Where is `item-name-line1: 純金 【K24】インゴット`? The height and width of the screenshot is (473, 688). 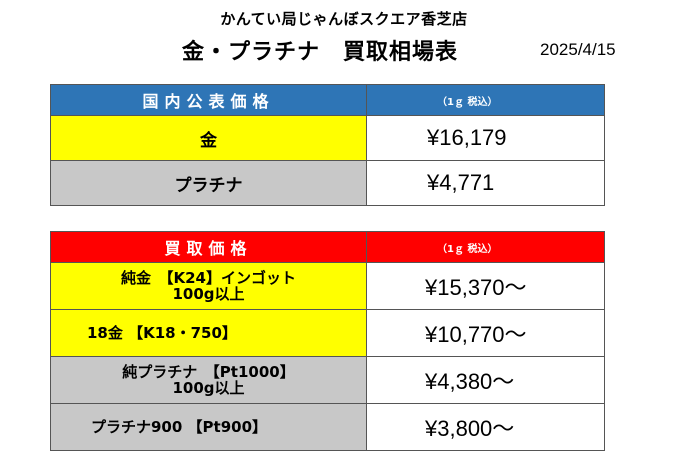
item-name-line1: 純金 【K24】インゴット is located at coordinates (208, 278).